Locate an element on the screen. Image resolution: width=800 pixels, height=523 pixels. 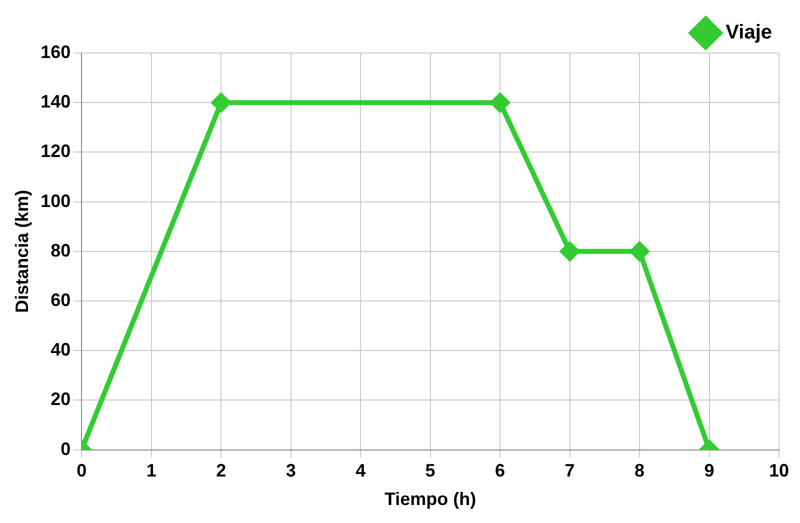
y-tick-label: 80 is located at coordinates (60, 250).